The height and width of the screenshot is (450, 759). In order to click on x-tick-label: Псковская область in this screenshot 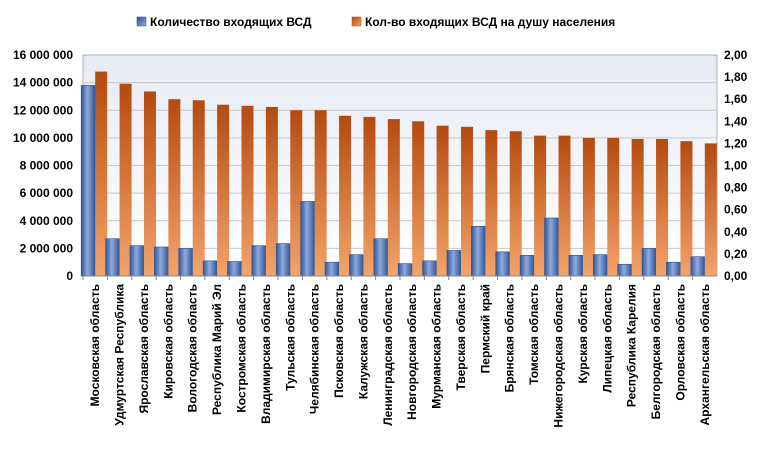, I will do `click(339, 341)`.